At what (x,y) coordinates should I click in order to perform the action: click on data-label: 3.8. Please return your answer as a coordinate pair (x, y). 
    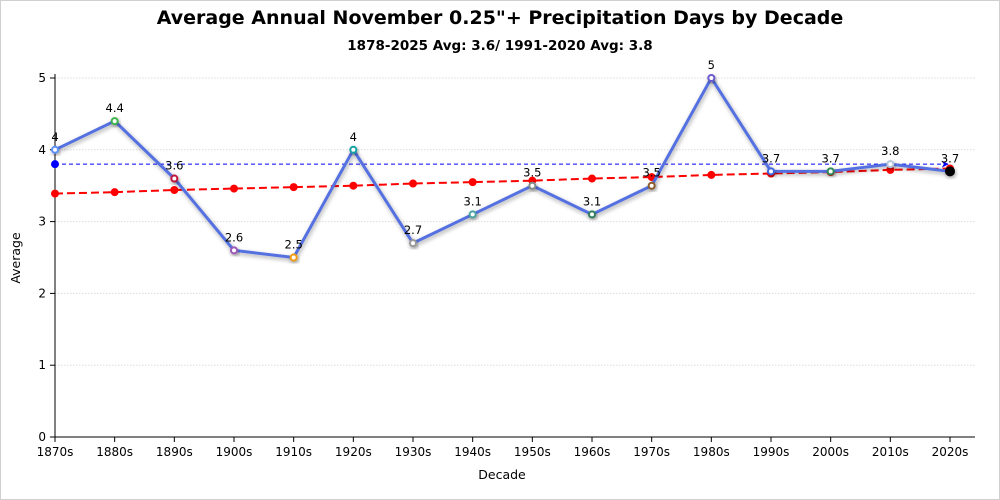
    Looking at the image, I should click on (890, 151).